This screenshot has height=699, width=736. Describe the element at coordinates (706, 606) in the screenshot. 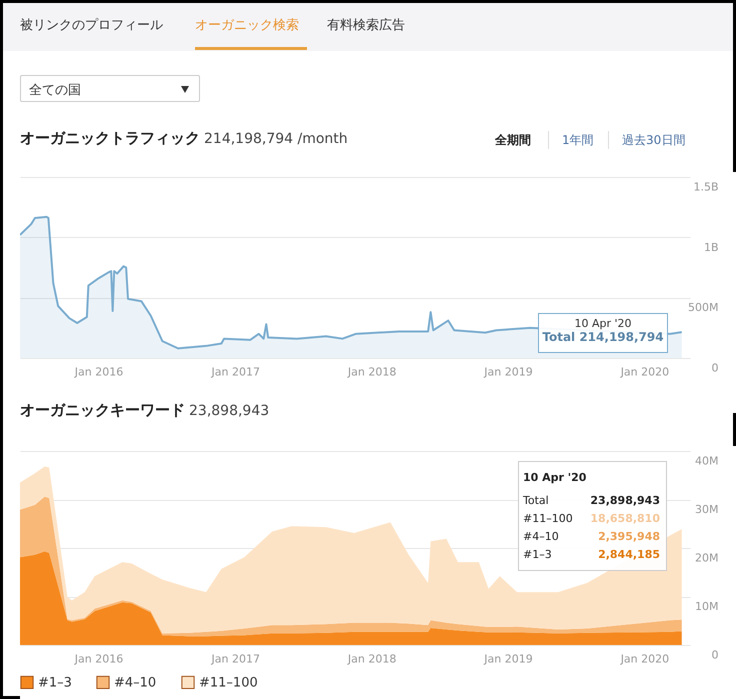

I see `y-tick-label: 10M` at that location.